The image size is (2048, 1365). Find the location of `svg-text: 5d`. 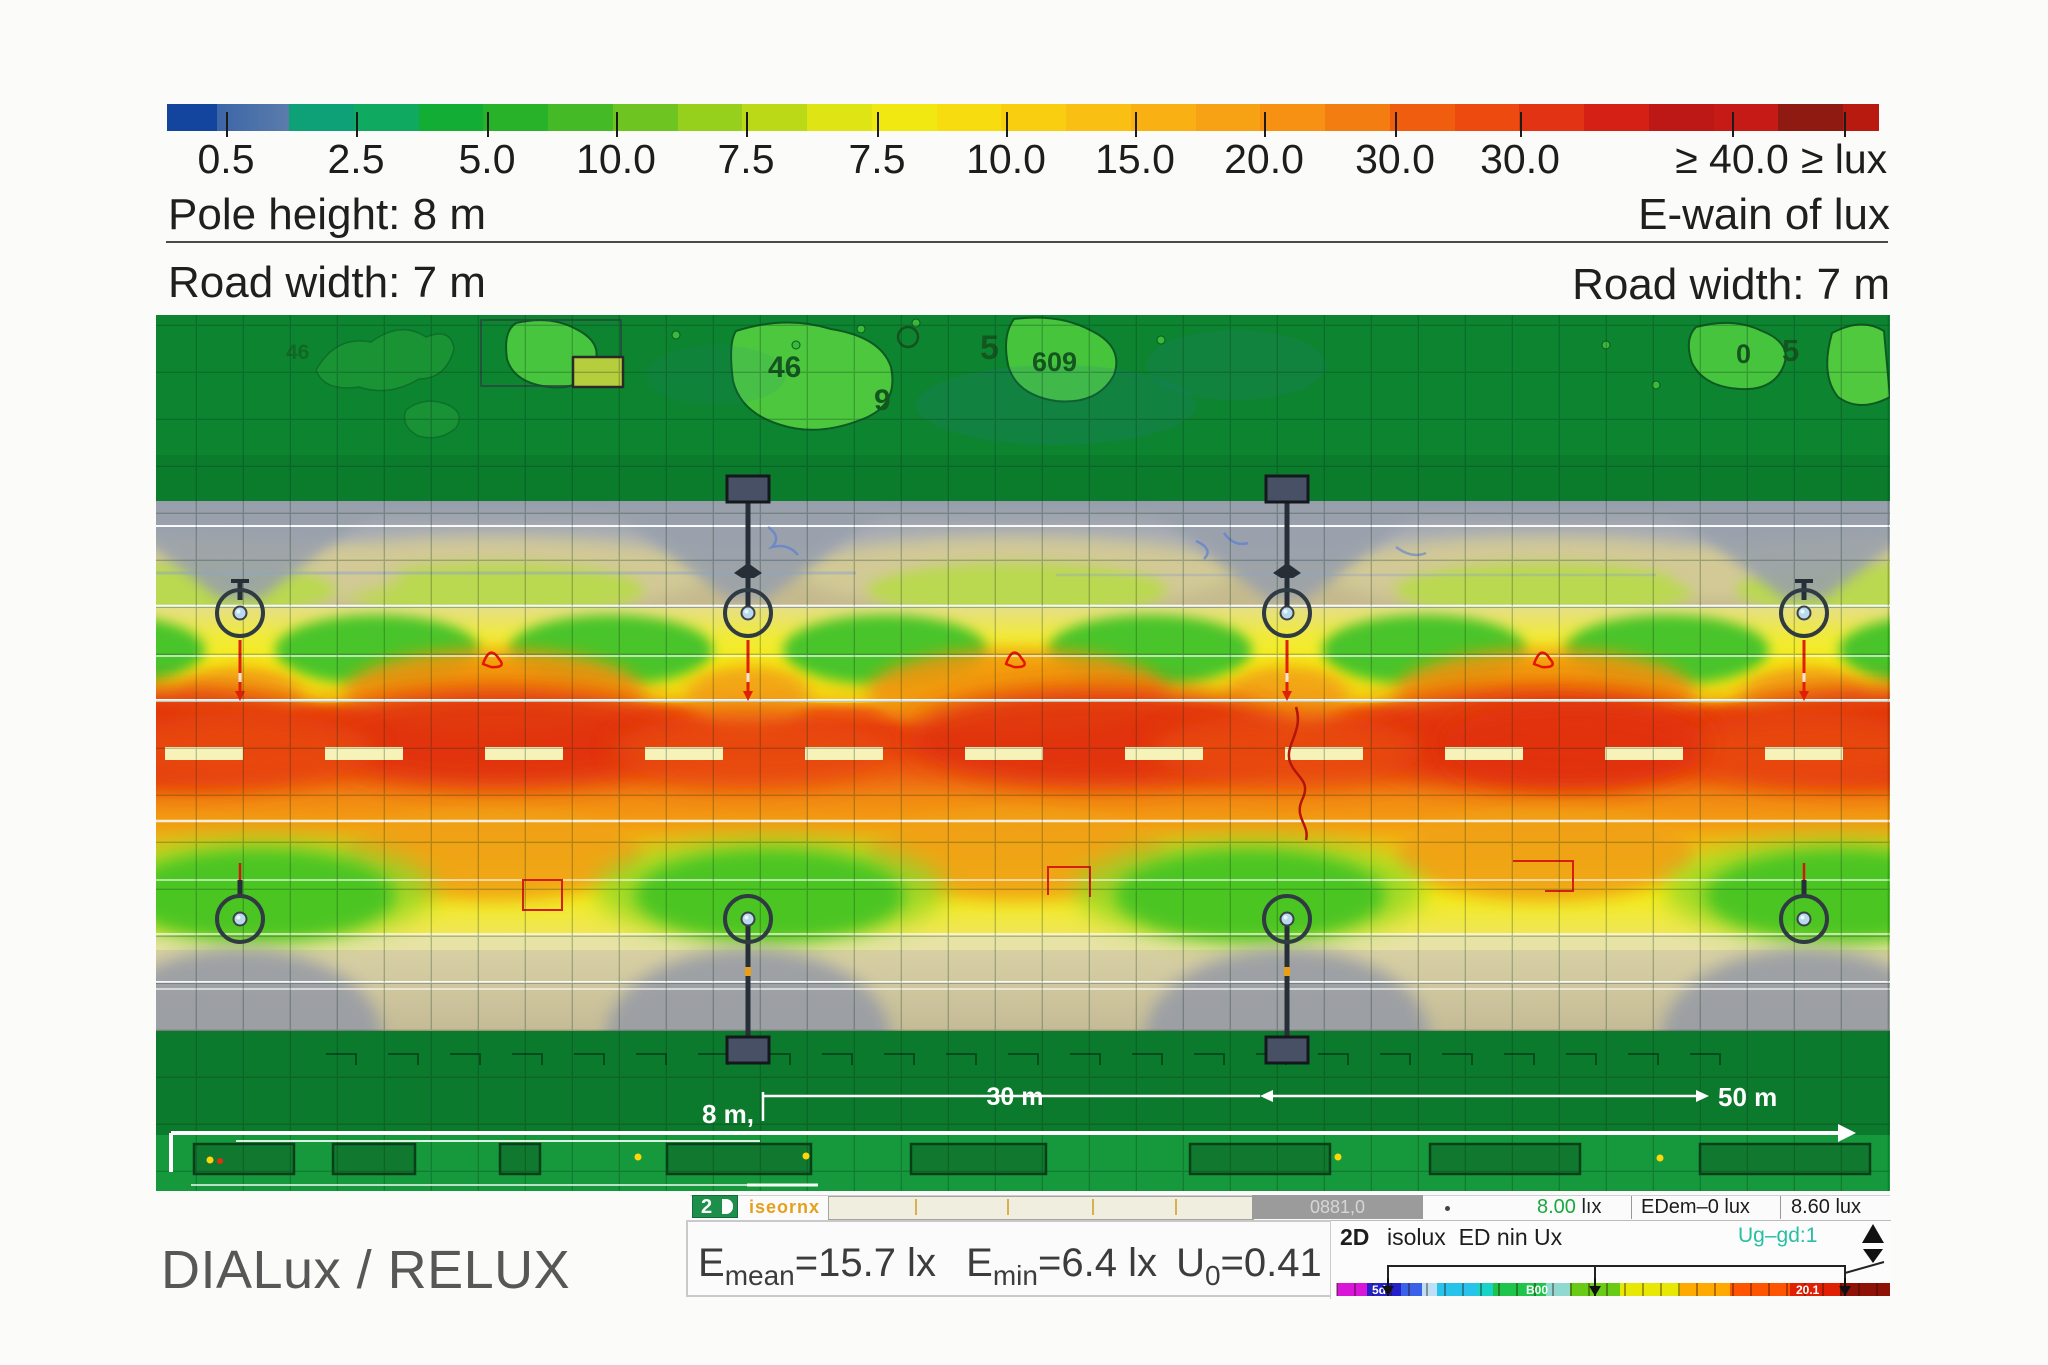

svg-text: 5d is located at coordinates (1379, 1290).